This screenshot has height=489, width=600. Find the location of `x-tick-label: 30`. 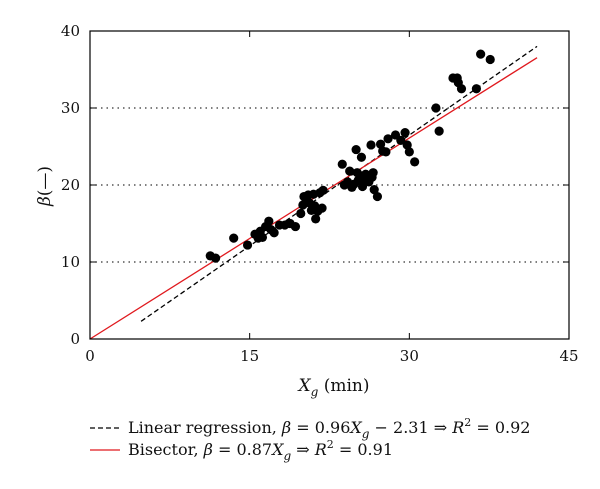

x-tick-label: 30 is located at coordinates (409, 356).